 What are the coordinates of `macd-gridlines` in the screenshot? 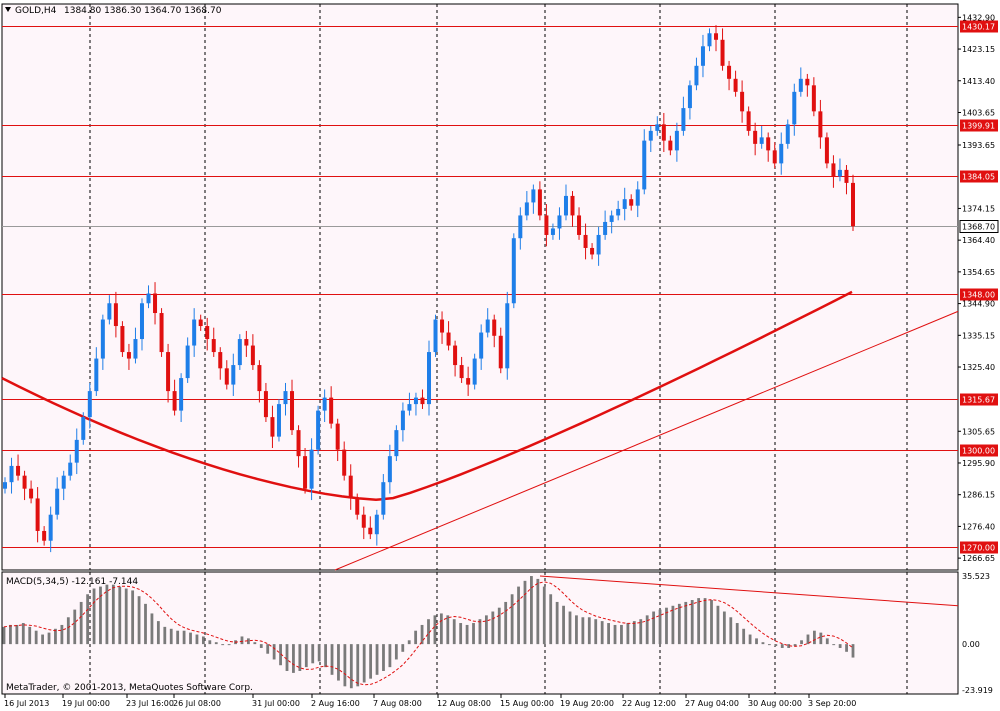 It's located at (498, 633).